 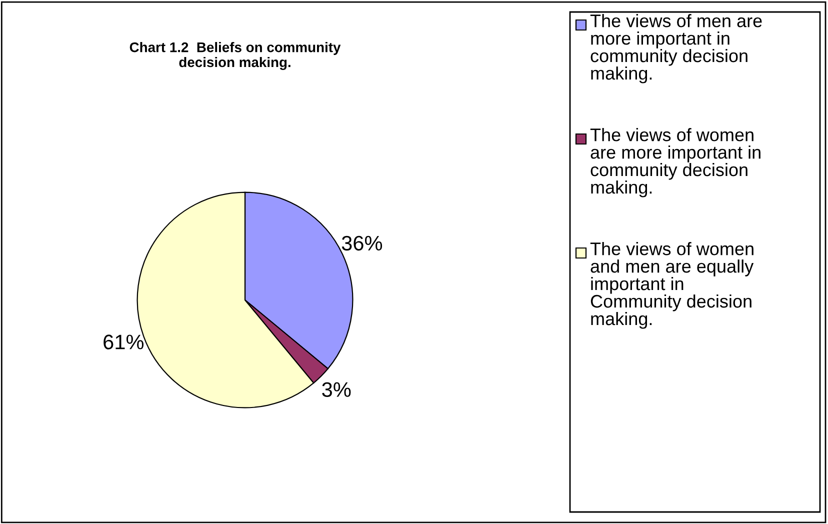 What do you see at coordinates (675, 163) in the screenshot?
I see `legend-label: The views of women are more important in community decision making.` at bounding box center [675, 163].